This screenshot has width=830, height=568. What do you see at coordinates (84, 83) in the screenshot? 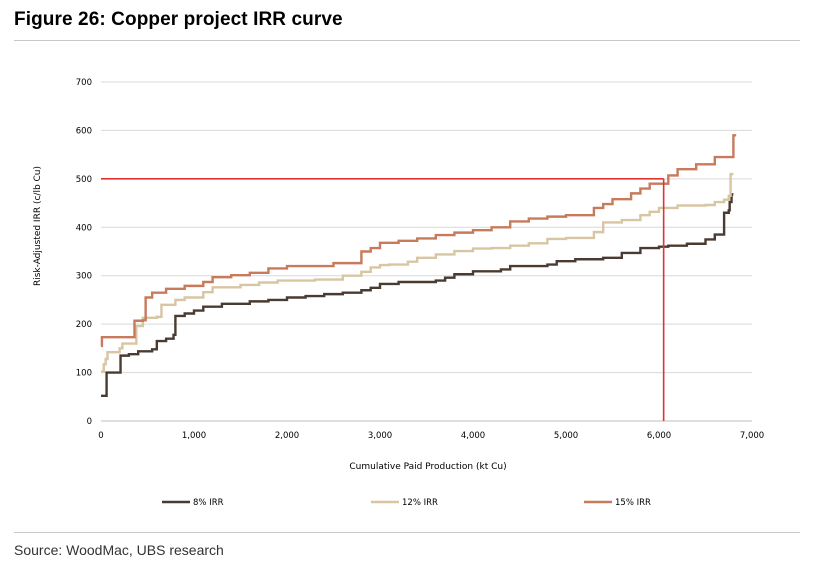
I see `y-tick-label: 700` at bounding box center [84, 83].